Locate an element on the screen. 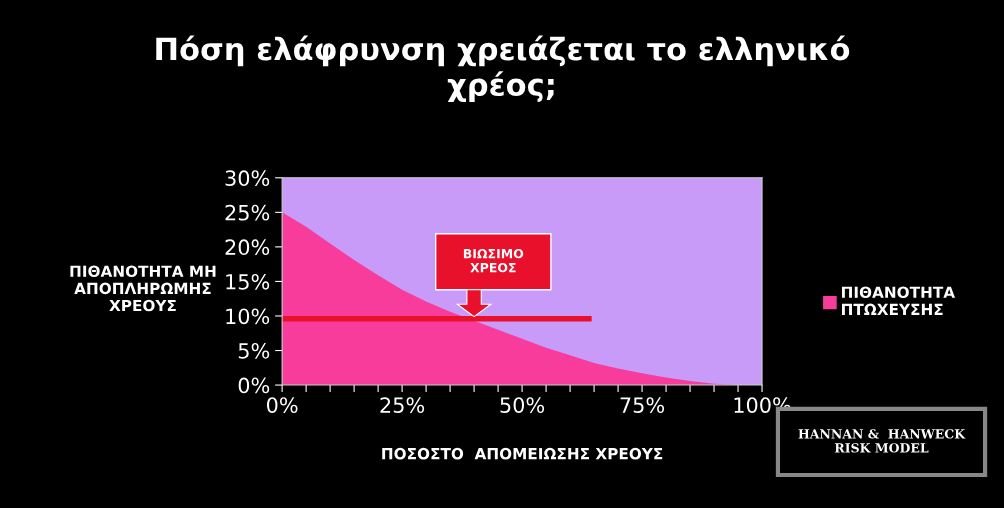  x-tick-label: 50% is located at coordinates (522, 405).